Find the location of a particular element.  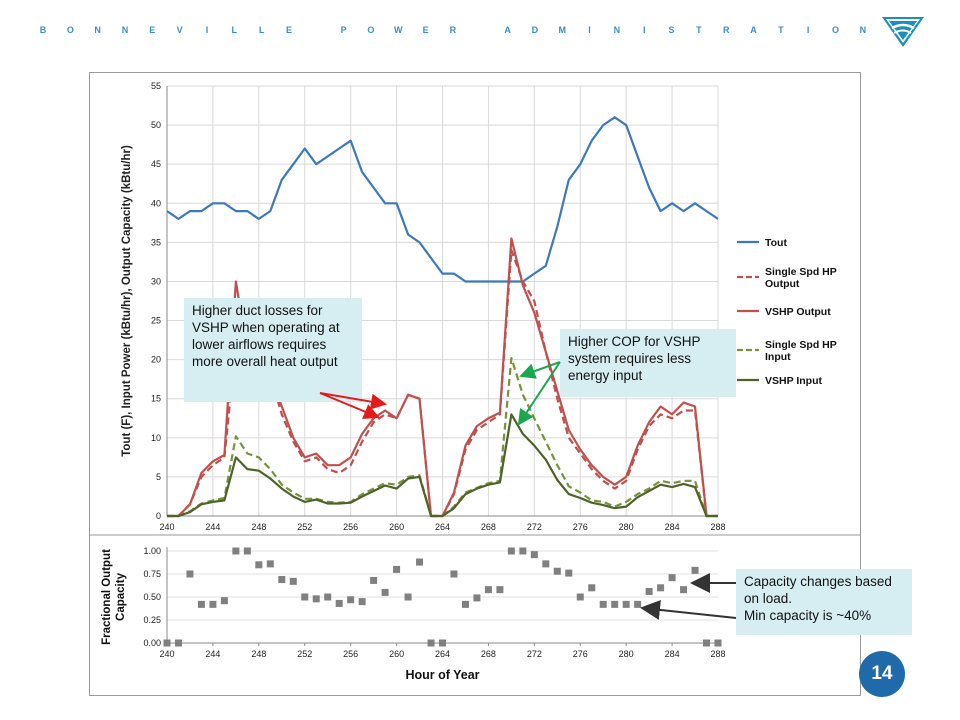

y-tick-label: 1.00 is located at coordinates (152, 551).